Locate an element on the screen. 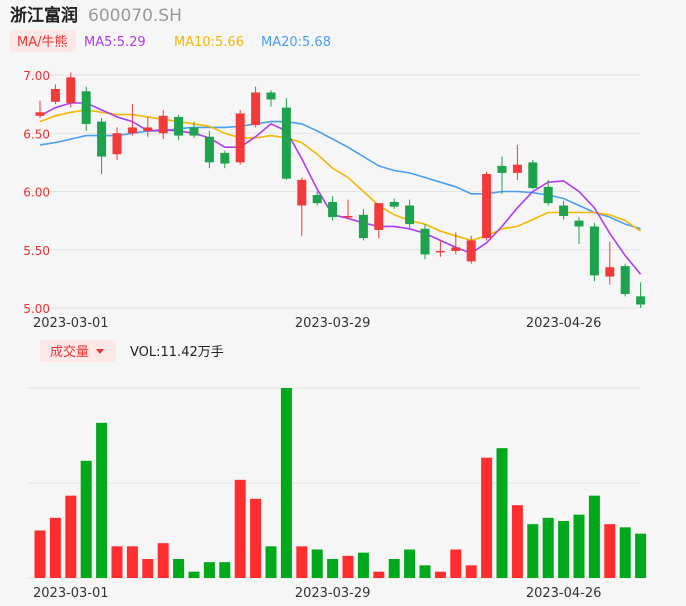  ma-selector-bg is located at coordinates (43, 41).